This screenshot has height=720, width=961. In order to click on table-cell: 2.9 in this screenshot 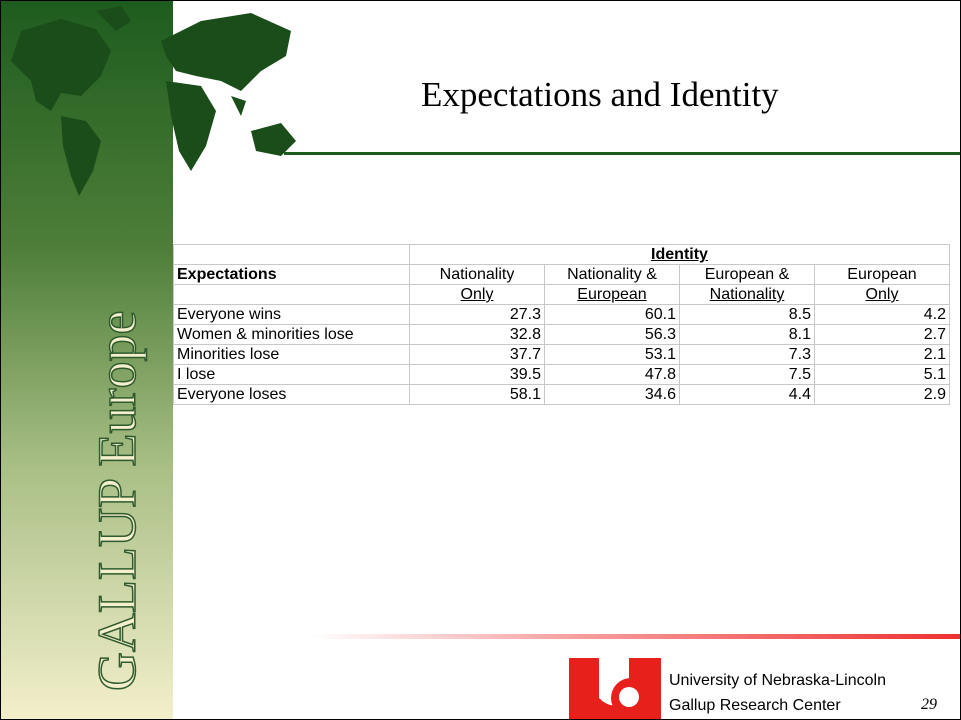, I will do `click(882, 394)`.